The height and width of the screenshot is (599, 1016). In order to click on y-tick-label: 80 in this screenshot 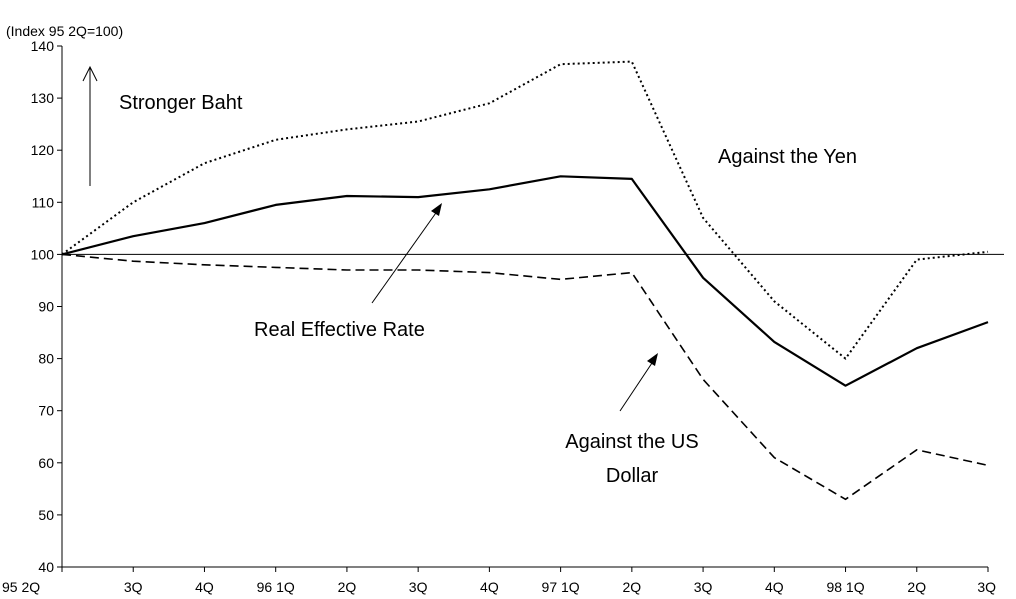, I will do `click(46, 359)`.